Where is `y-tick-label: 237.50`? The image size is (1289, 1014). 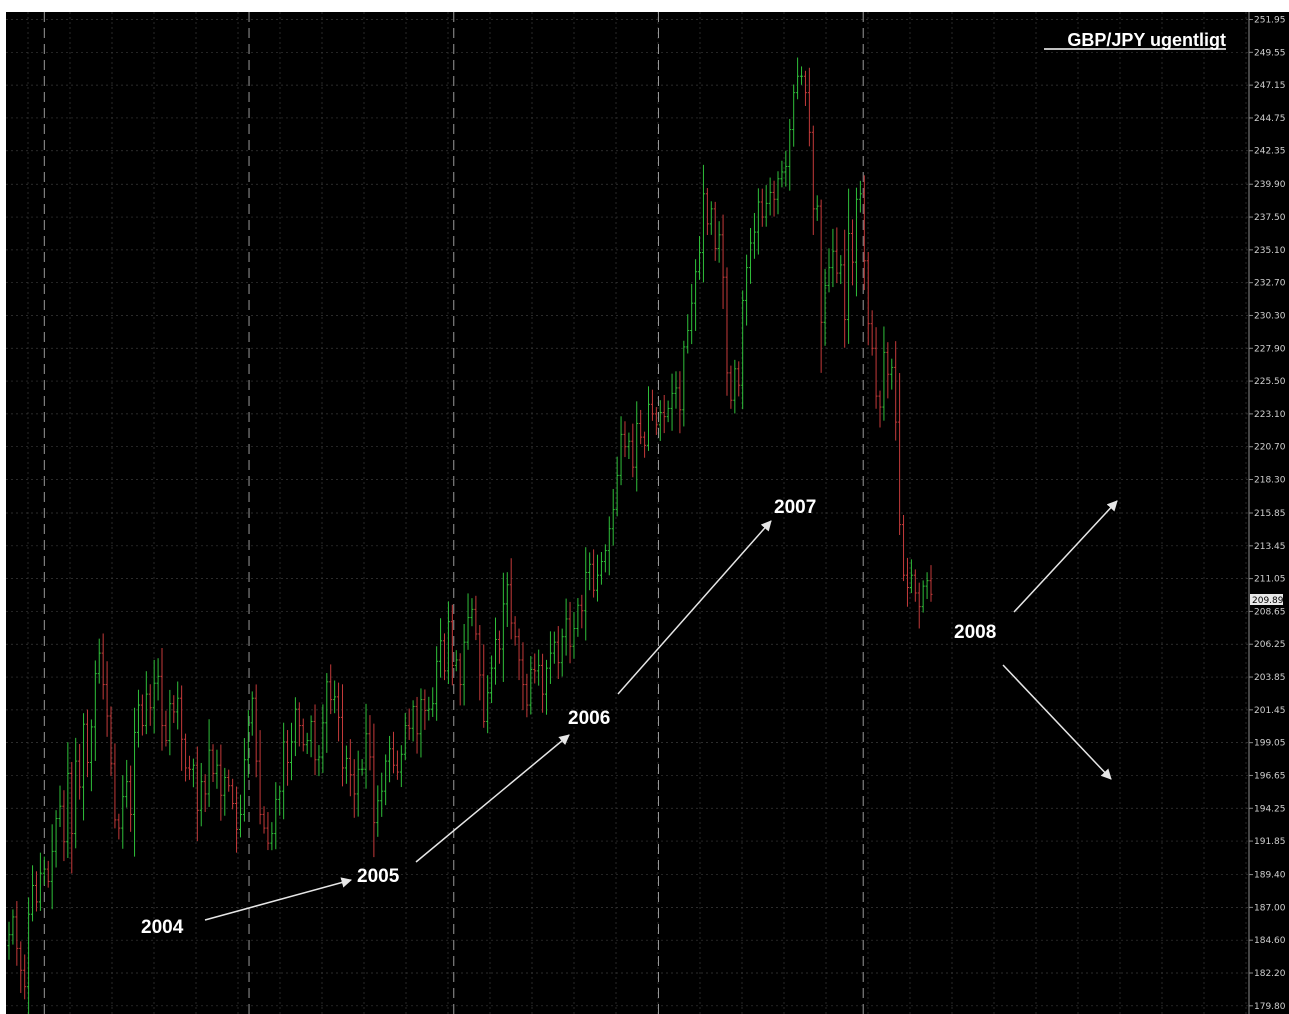
y-tick-label: 237.50 is located at coordinates (1270, 218).